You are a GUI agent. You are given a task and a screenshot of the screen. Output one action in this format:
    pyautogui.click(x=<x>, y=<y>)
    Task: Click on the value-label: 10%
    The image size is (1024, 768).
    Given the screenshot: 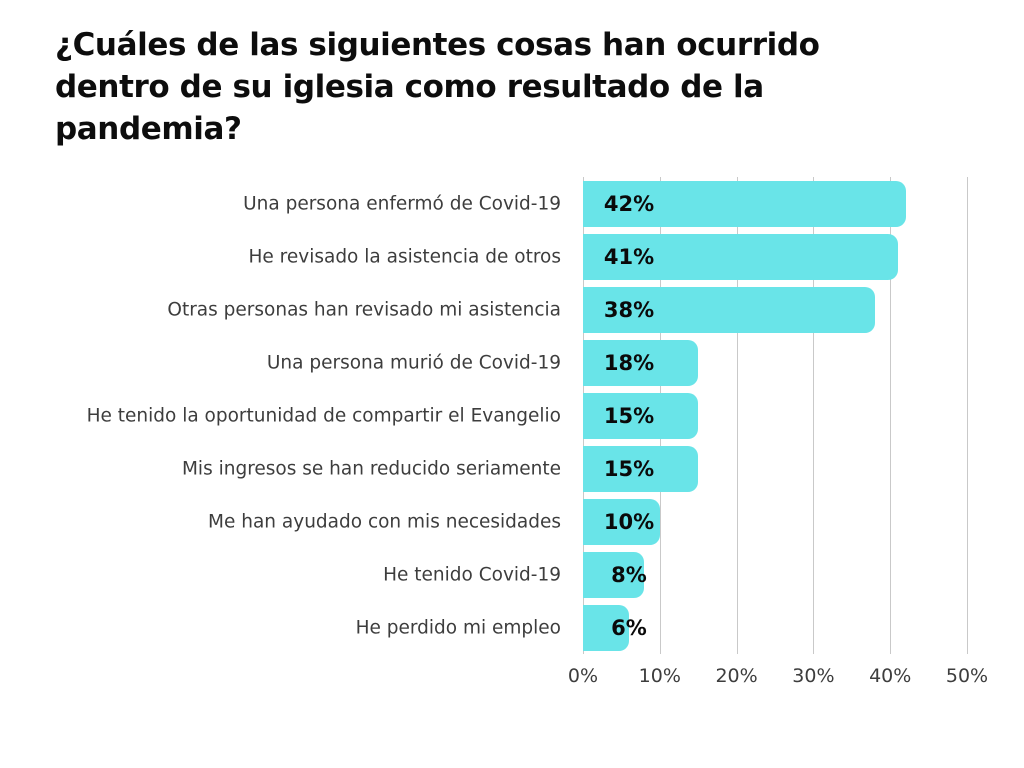 What is the action you would take?
    pyautogui.click(x=629, y=521)
    